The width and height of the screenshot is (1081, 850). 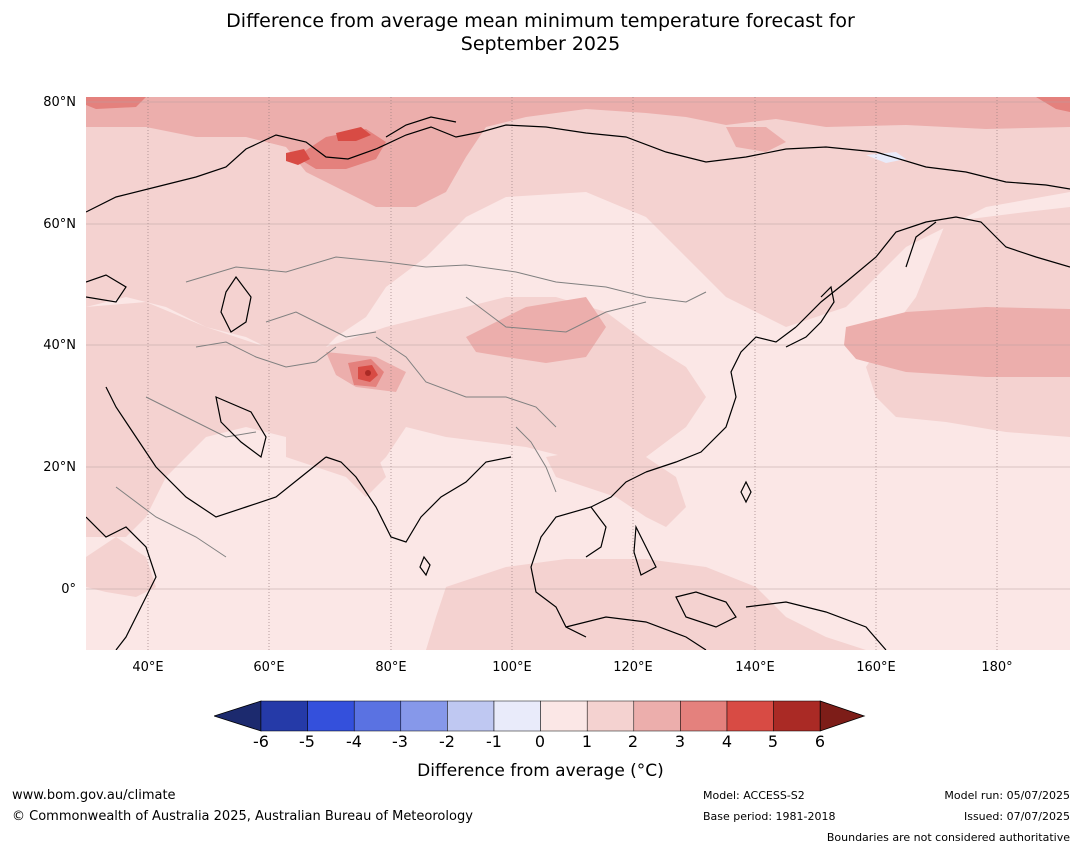 I want to click on lon-label-180: 180°, so click(x=997, y=667).